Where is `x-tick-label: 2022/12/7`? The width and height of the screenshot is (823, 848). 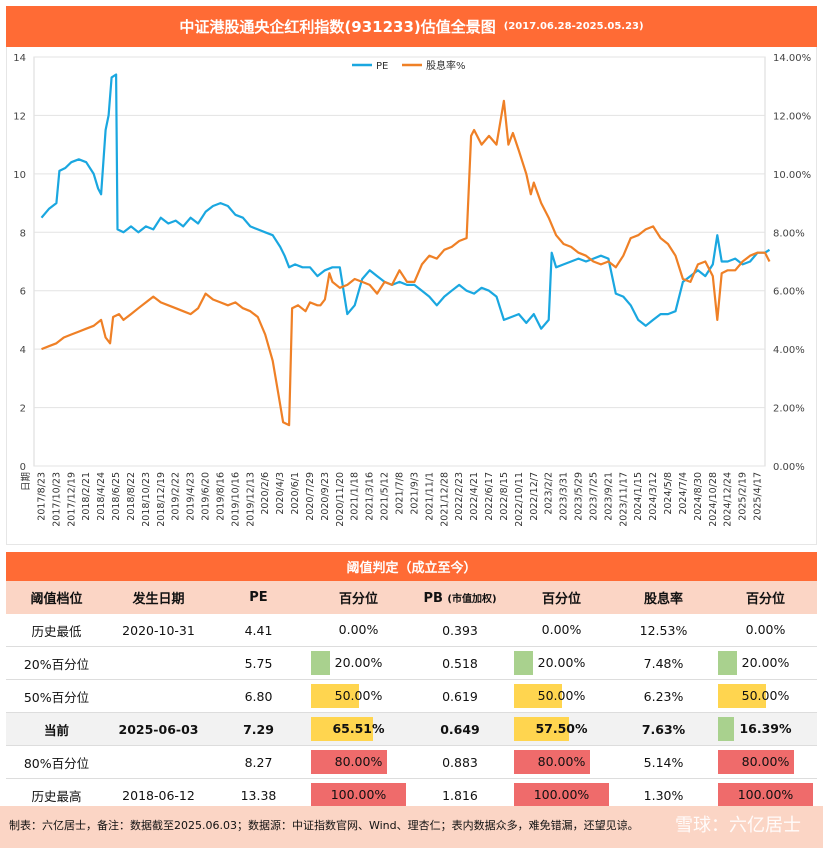 x-tick-label: 2022/12/7 is located at coordinates (534, 496).